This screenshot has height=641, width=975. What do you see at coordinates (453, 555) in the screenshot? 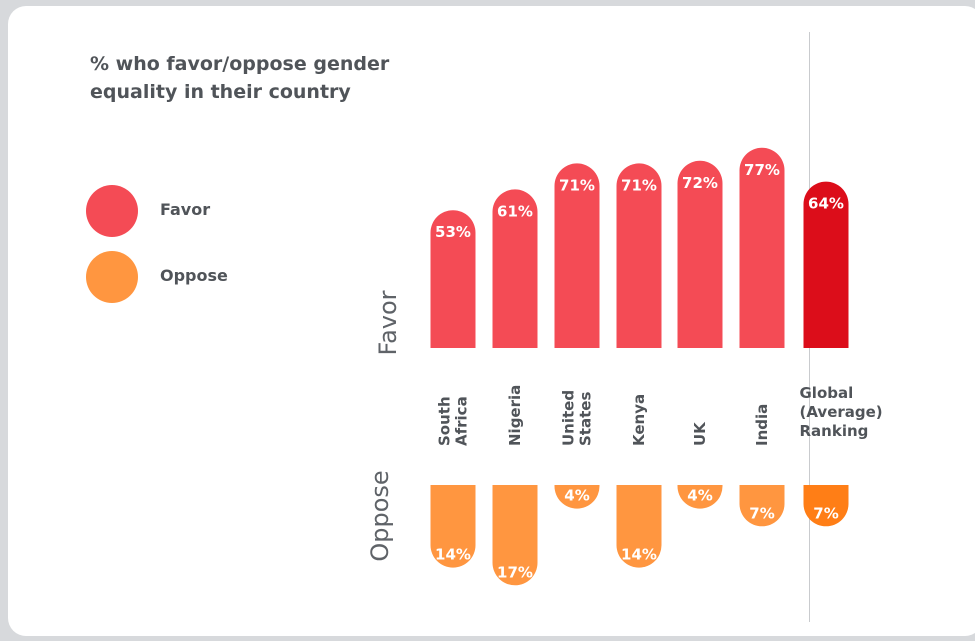
I see `oppose-value-label-south-africa: 14%` at bounding box center [453, 555].